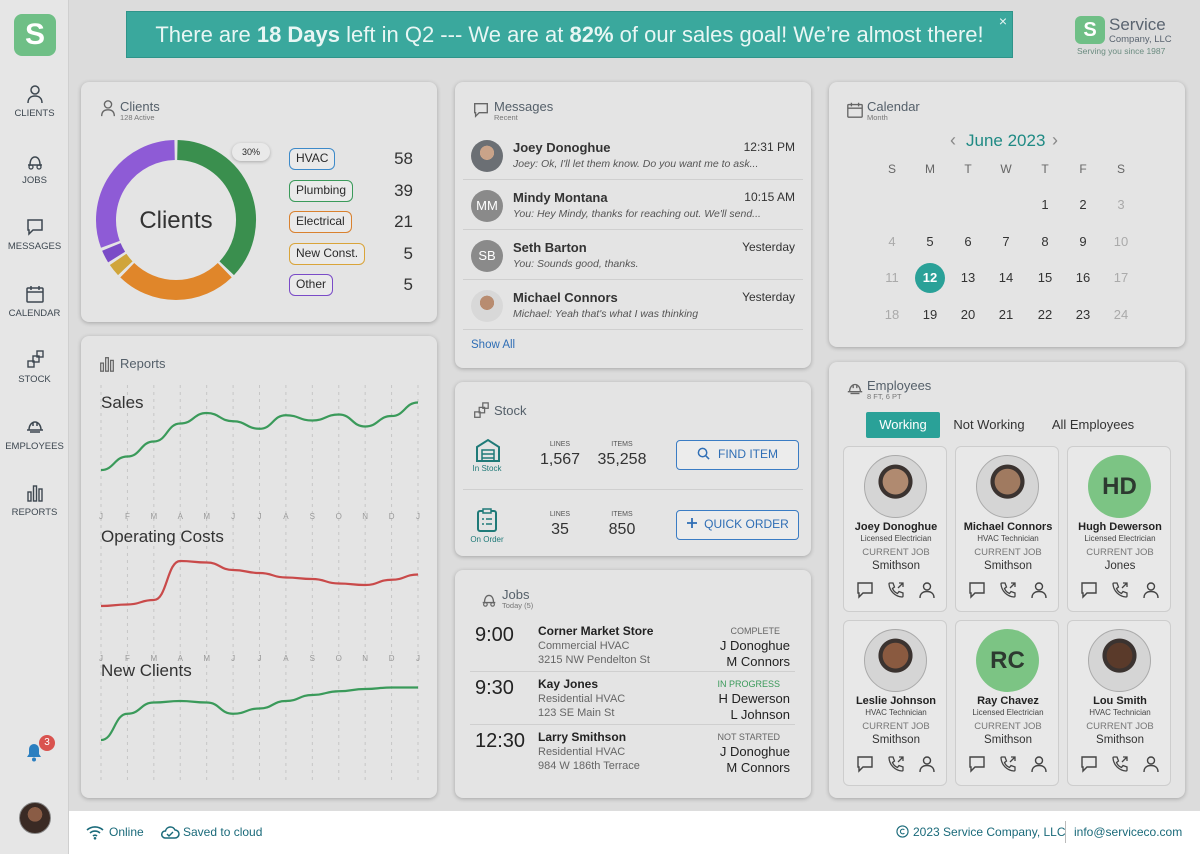 The width and height of the screenshot is (1200, 854). Describe the element at coordinates (1083, 241) in the screenshot. I see `calendar-day: 9` at that location.